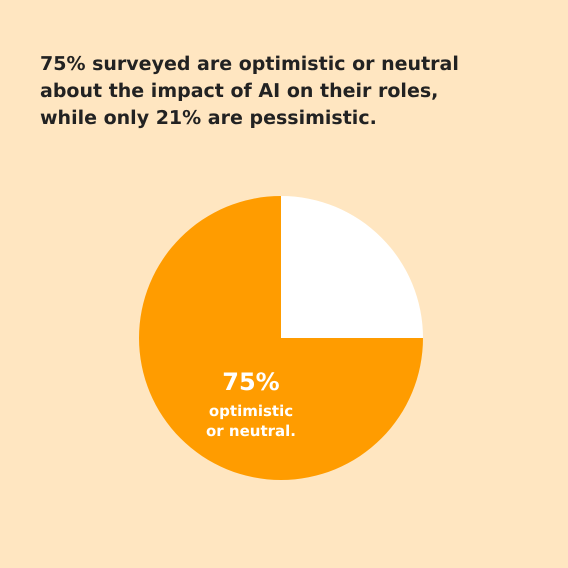  Describe the element at coordinates (251, 382) in the screenshot. I see `data-label: 75%` at that location.